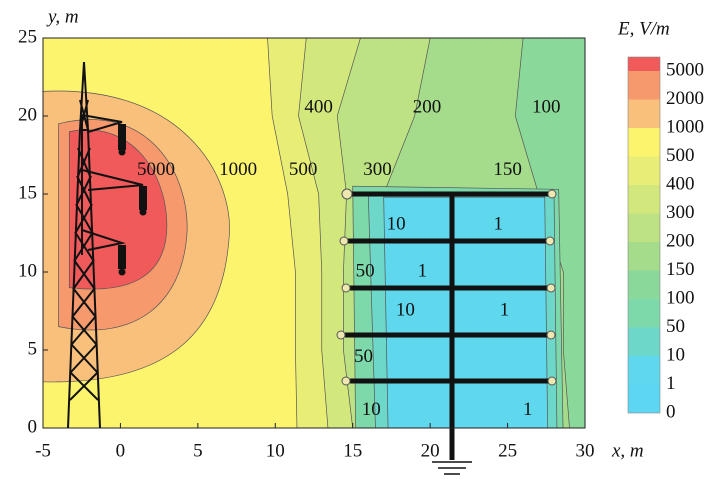 This screenshot has height=481, width=709. Describe the element at coordinates (507, 169) in the screenshot. I see `contour-label: 150` at that location.